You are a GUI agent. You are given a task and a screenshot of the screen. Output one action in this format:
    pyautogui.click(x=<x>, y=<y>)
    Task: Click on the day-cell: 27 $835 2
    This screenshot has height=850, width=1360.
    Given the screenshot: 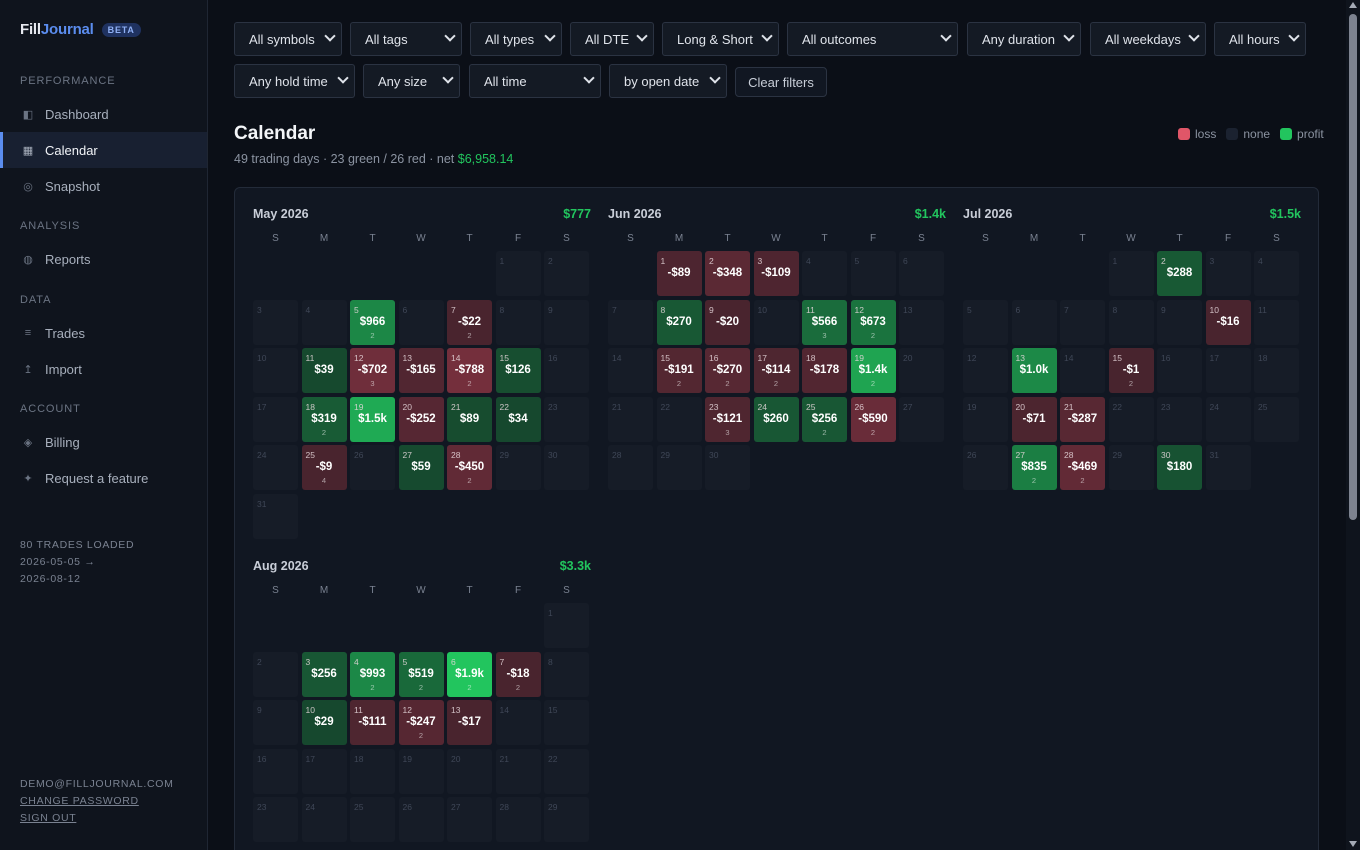 What is the action you would take?
    pyautogui.click(x=1034, y=467)
    